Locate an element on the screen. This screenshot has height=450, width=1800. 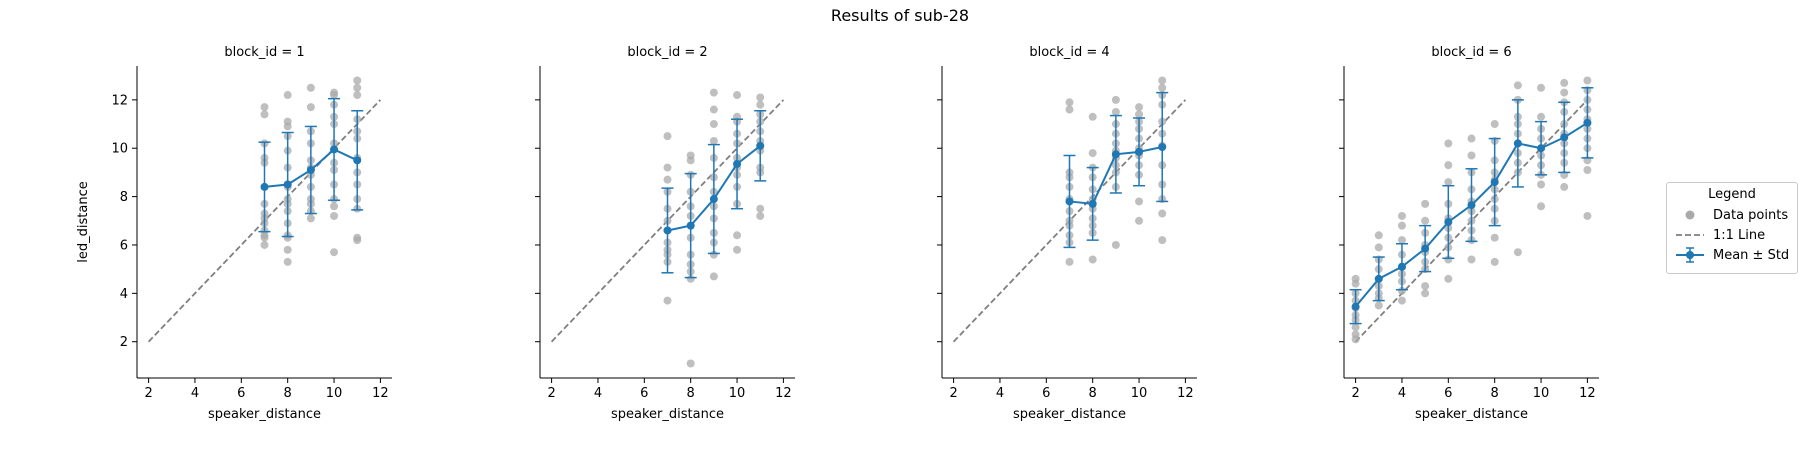
subplot-title: block_id = 2 is located at coordinates (667, 52).